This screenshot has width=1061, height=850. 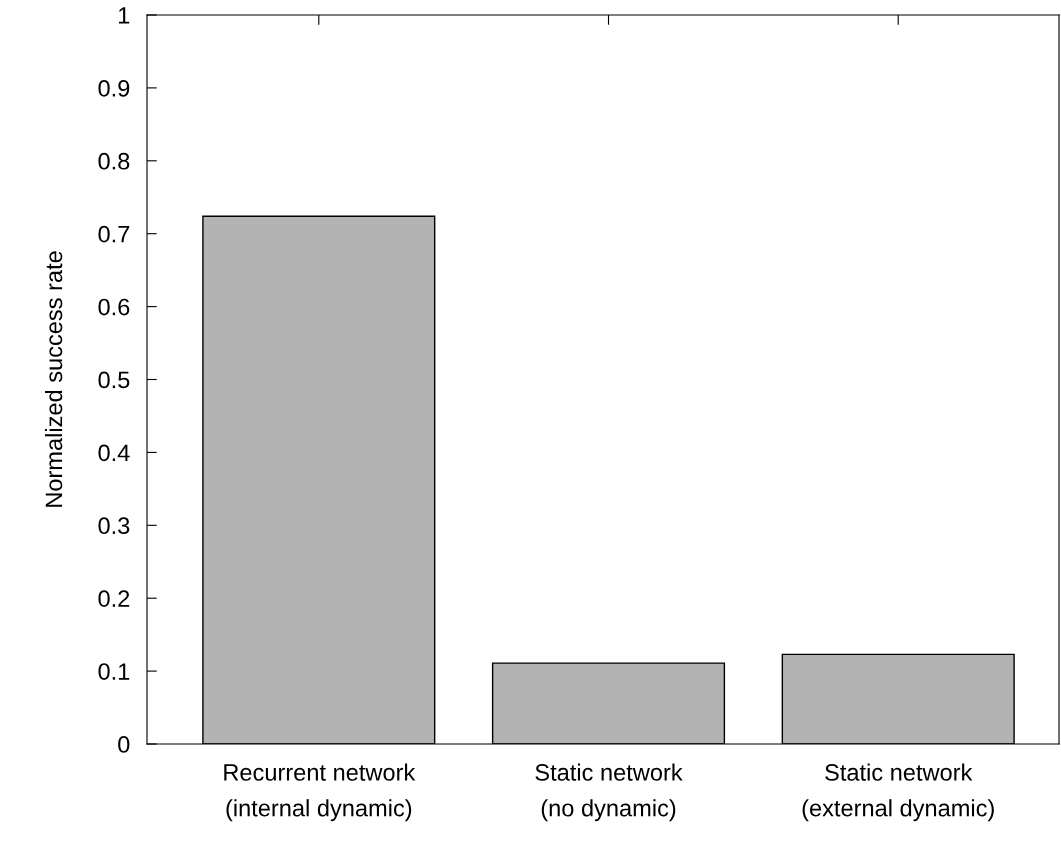 I want to click on y-tick-label: 0.2, so click(x=114, y=598).